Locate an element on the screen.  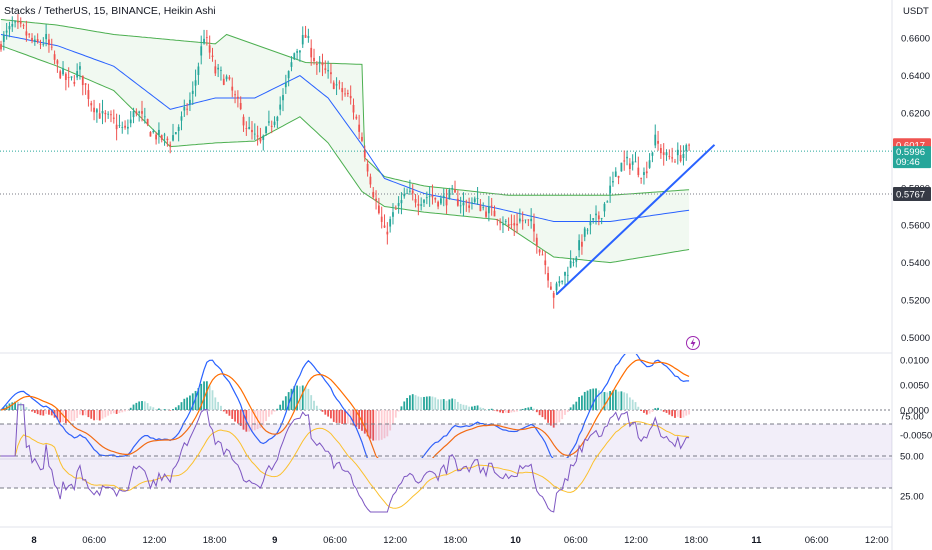
lightning-icon is located at coordinates (693, 343).